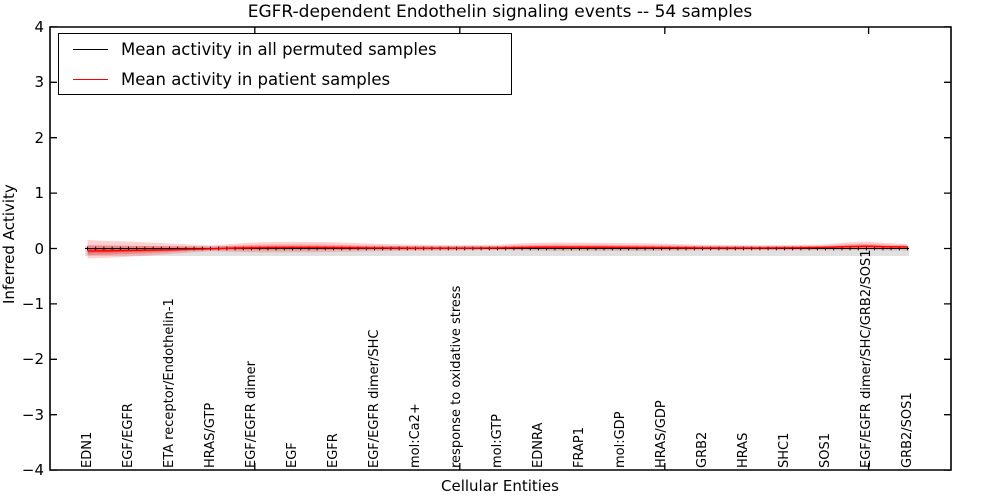 This screenshot has width=1000, height=500. Describe the element at coordinates (579, 447) in the screenshot. I see `x-entity-label: FRAP1` at that location.